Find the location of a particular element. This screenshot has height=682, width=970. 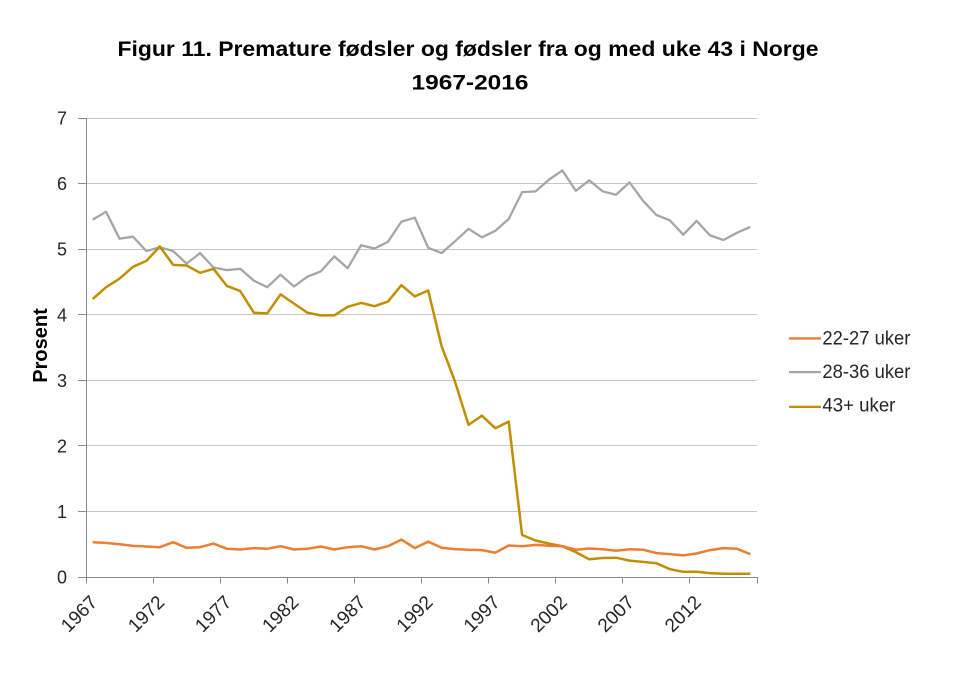

svg-text: 22-27 uker is located at coordinates (866, 338).